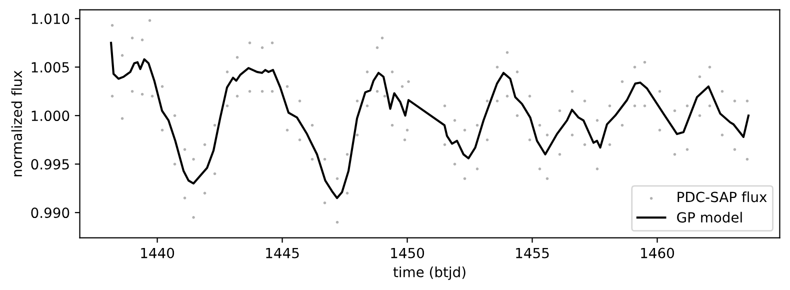 The image size is (790, 290). I want to click on legend-label: GP model, so click(709, 217).